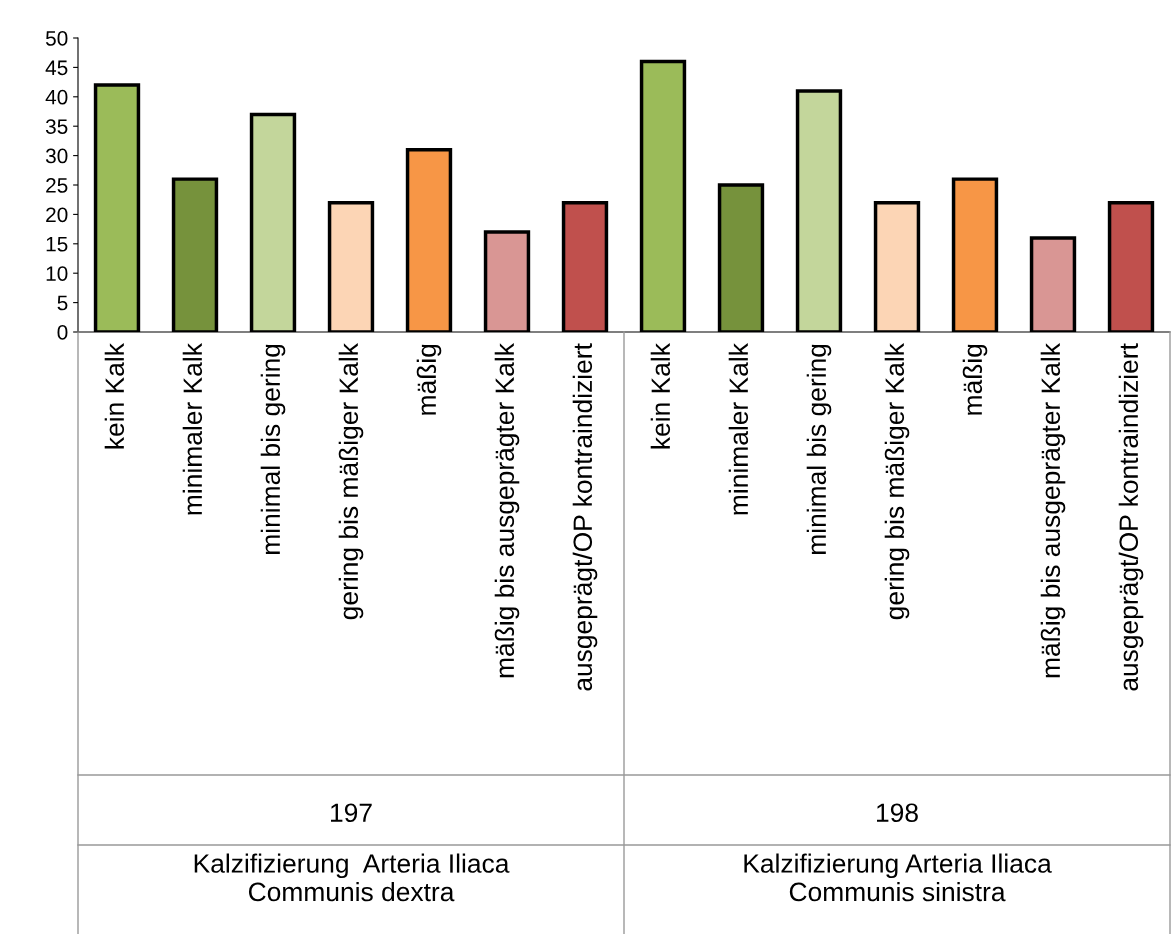  What do you see at coordinates (62, 303) in the screenshot?
I see `y-tick-label: 5` at bounding box center [62, 303].